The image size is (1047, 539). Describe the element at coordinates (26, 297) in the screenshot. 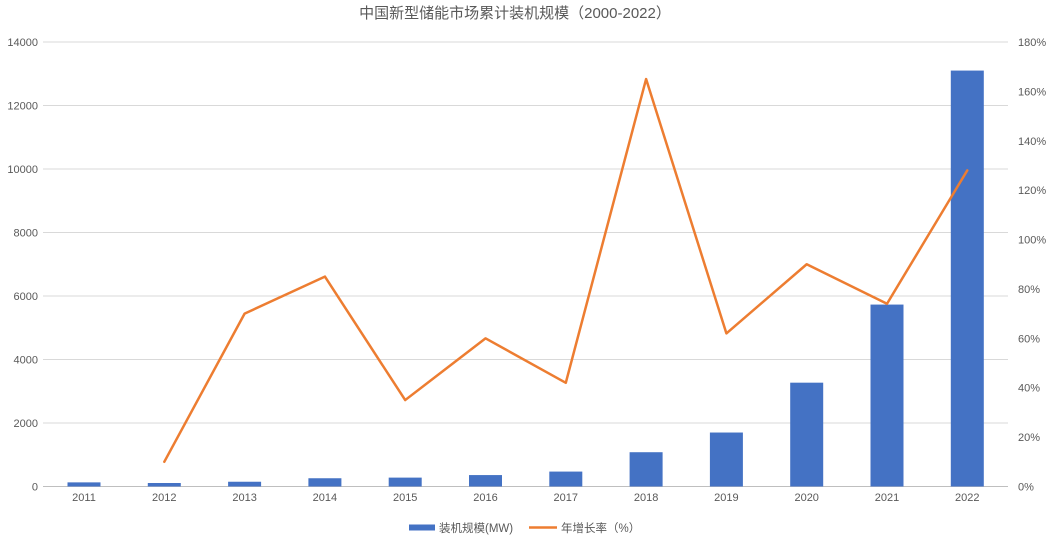

I see `y-axis-left-tick: 6000` at that location.